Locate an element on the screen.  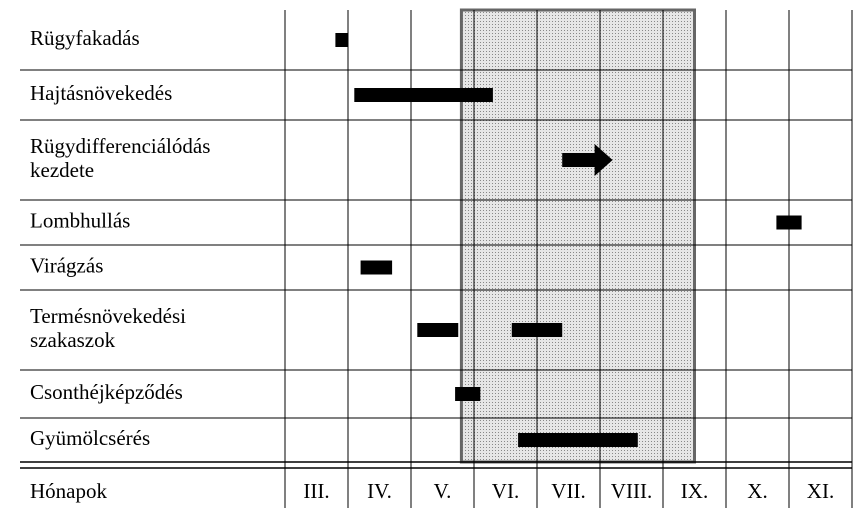
arrow-bar is located at coordinates (587, 160).